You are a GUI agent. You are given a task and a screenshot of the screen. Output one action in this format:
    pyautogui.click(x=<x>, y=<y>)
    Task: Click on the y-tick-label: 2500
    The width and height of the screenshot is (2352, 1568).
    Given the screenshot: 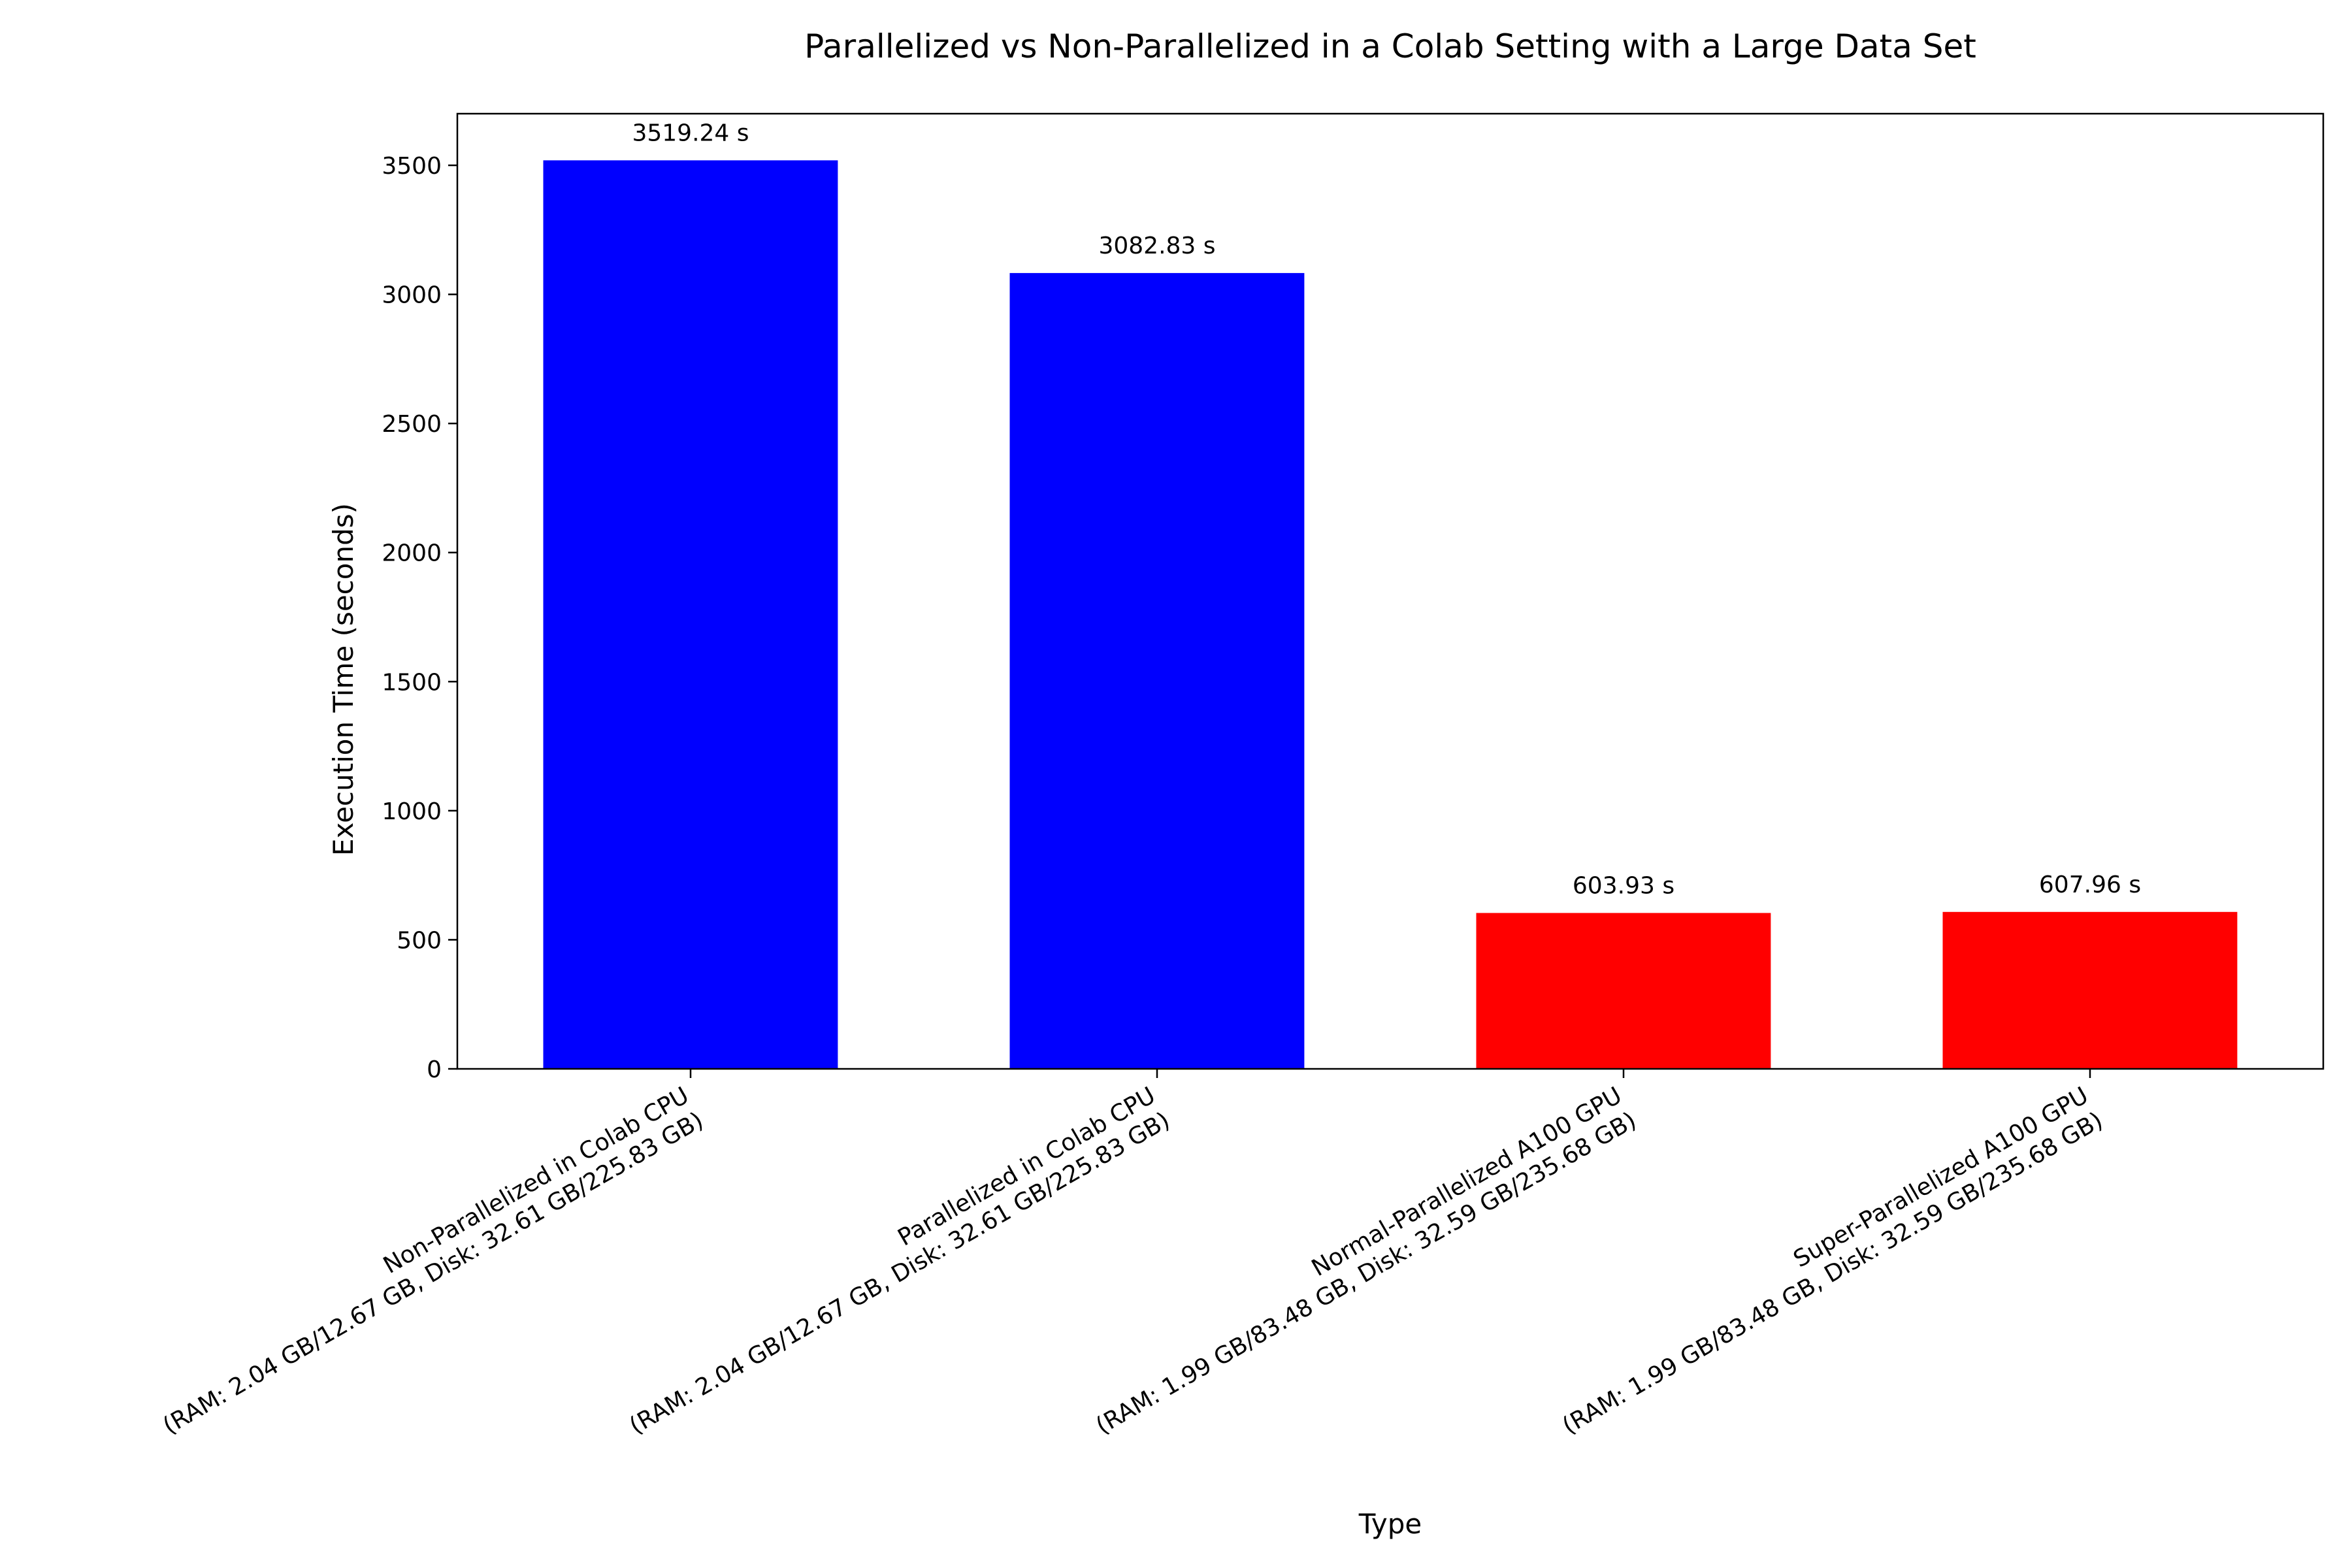 What is the action you would take?
    pyautogui.click(x=412, y=424)
    